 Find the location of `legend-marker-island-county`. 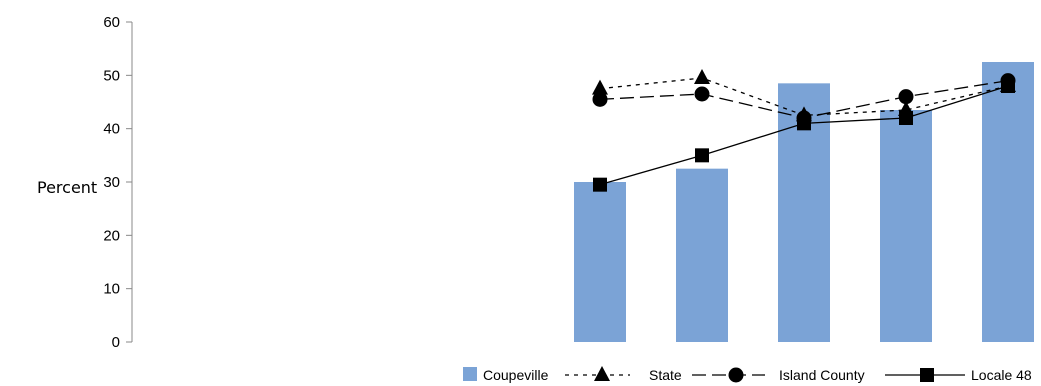

legend-marker-island-county is located at coordinates (736, 375).